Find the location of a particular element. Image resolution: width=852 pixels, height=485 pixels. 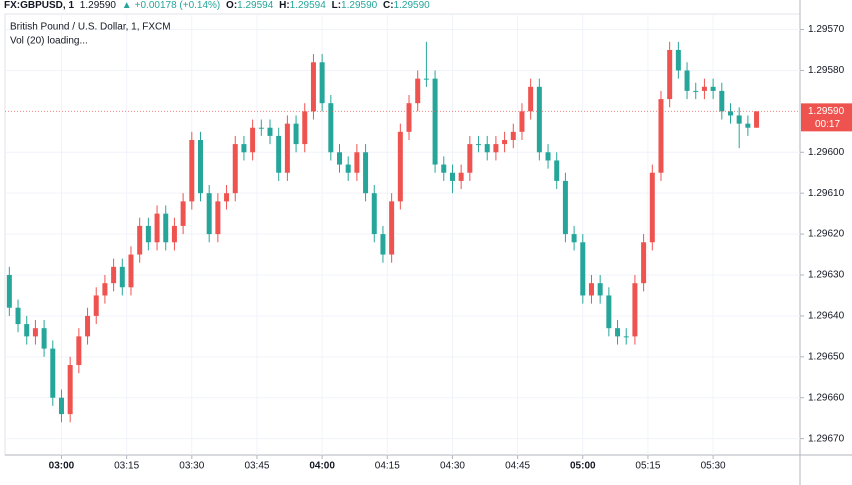

ohlc-o: 1.29594 is located at coordinates (255, 5).